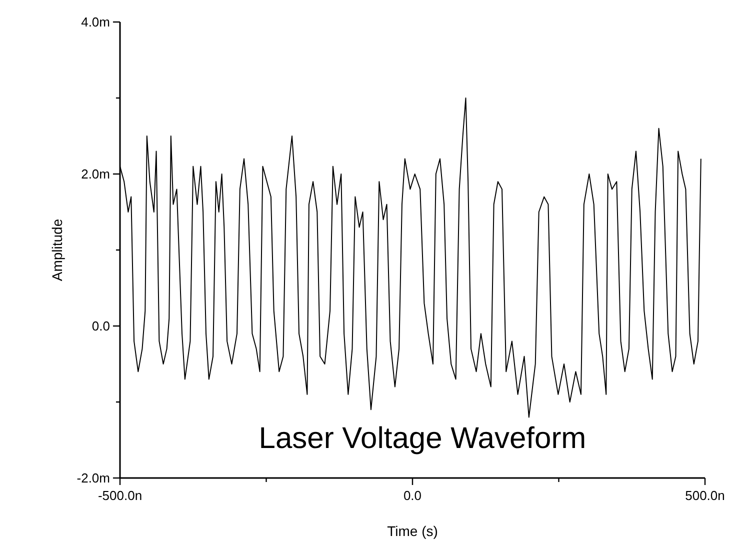 This screenshot has height=548, width=733. Describe the element at coordinates (93, 478) in the screenshot. I see `y-tick-label: -2.0m` at that location.